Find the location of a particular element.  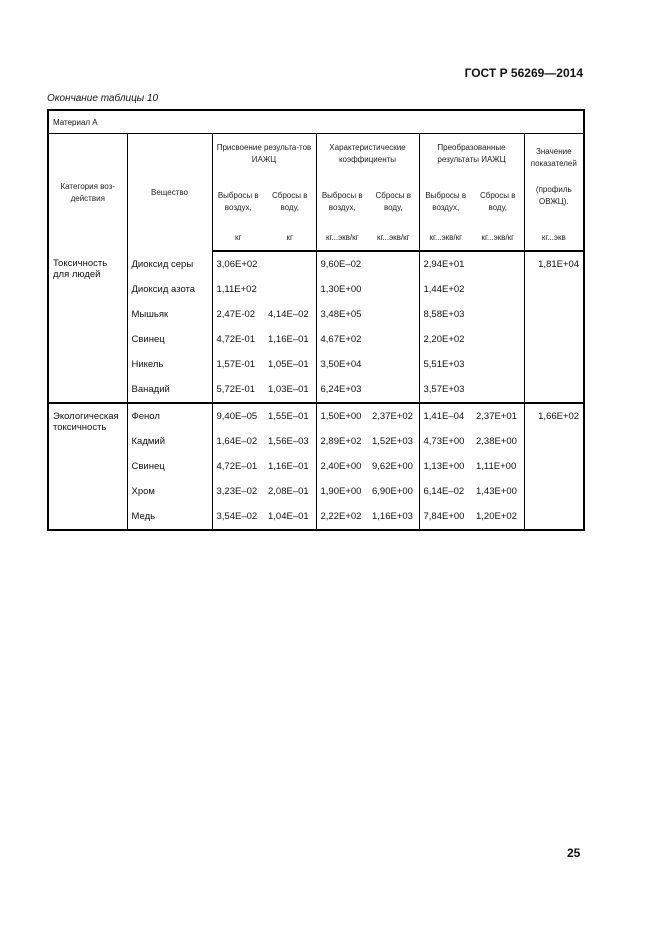

table-row: Ванадий 5,72E-01 1,03E–01 6,24E+03 3,57E+03 is located at coordinates (316, 390).